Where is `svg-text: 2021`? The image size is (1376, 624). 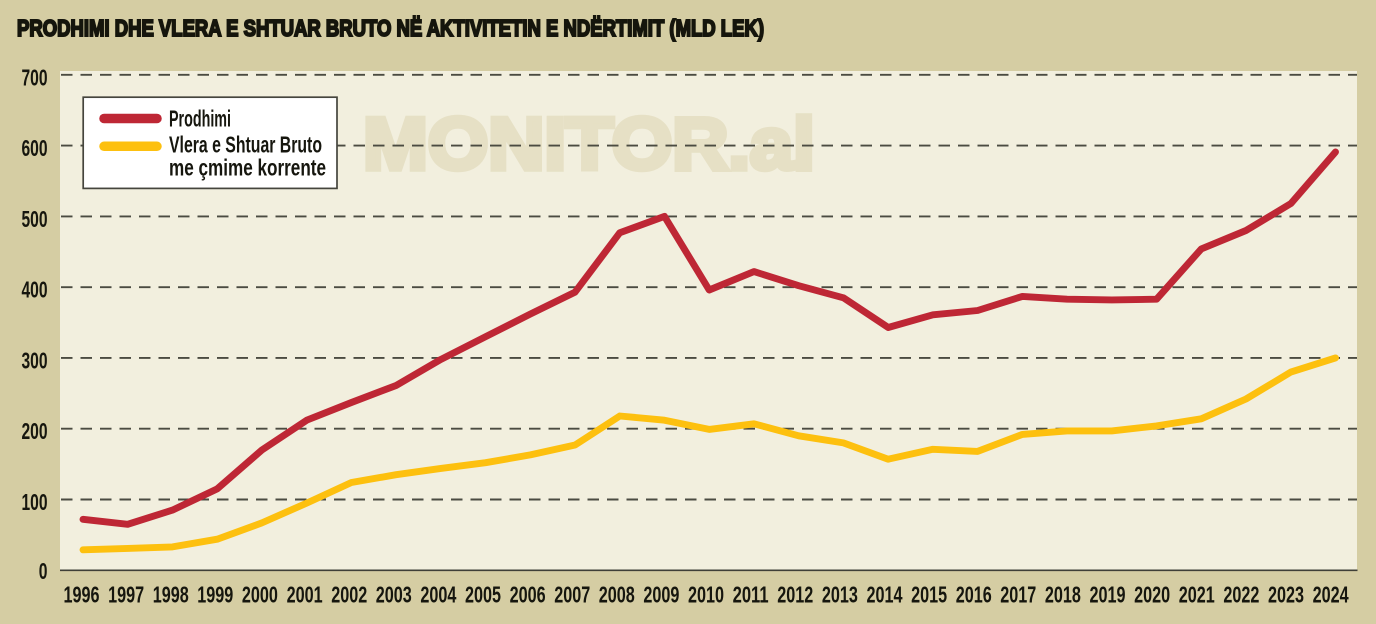
svg-text: 2021 is located at coordinates (1197, 594).